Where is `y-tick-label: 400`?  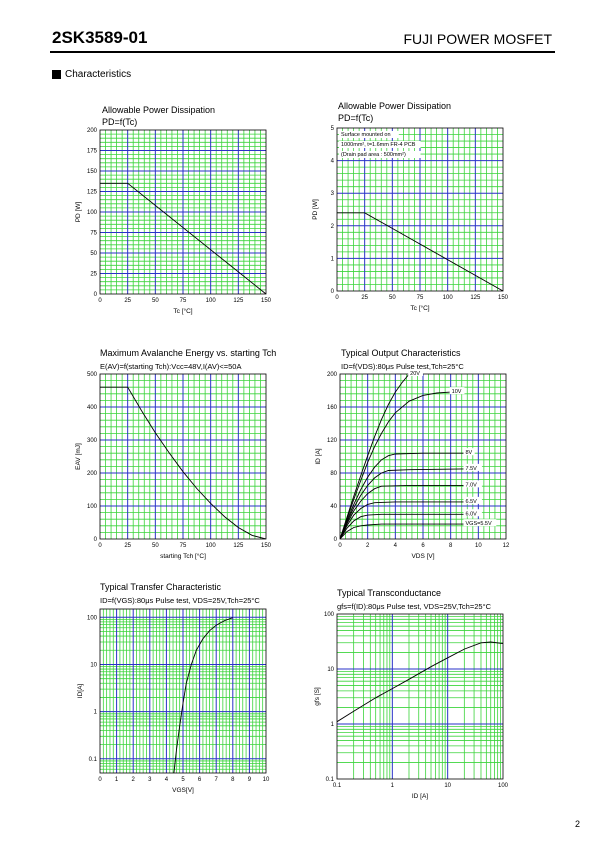
y-tick-label: 400 is located at coordinates (92, 408).